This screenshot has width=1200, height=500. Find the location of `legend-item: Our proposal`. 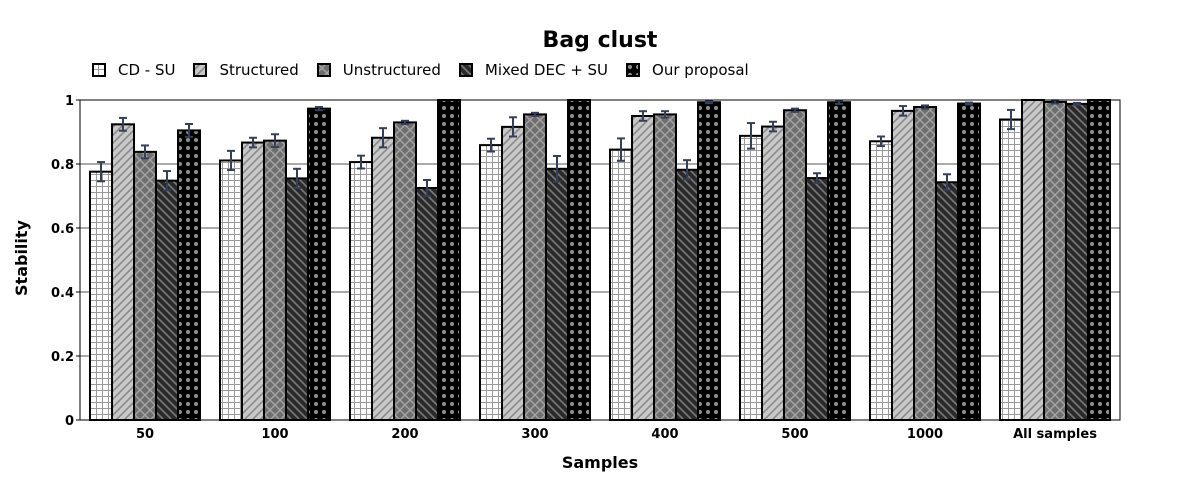

legend-item: Our proposal is located at coordinates (687, 70).